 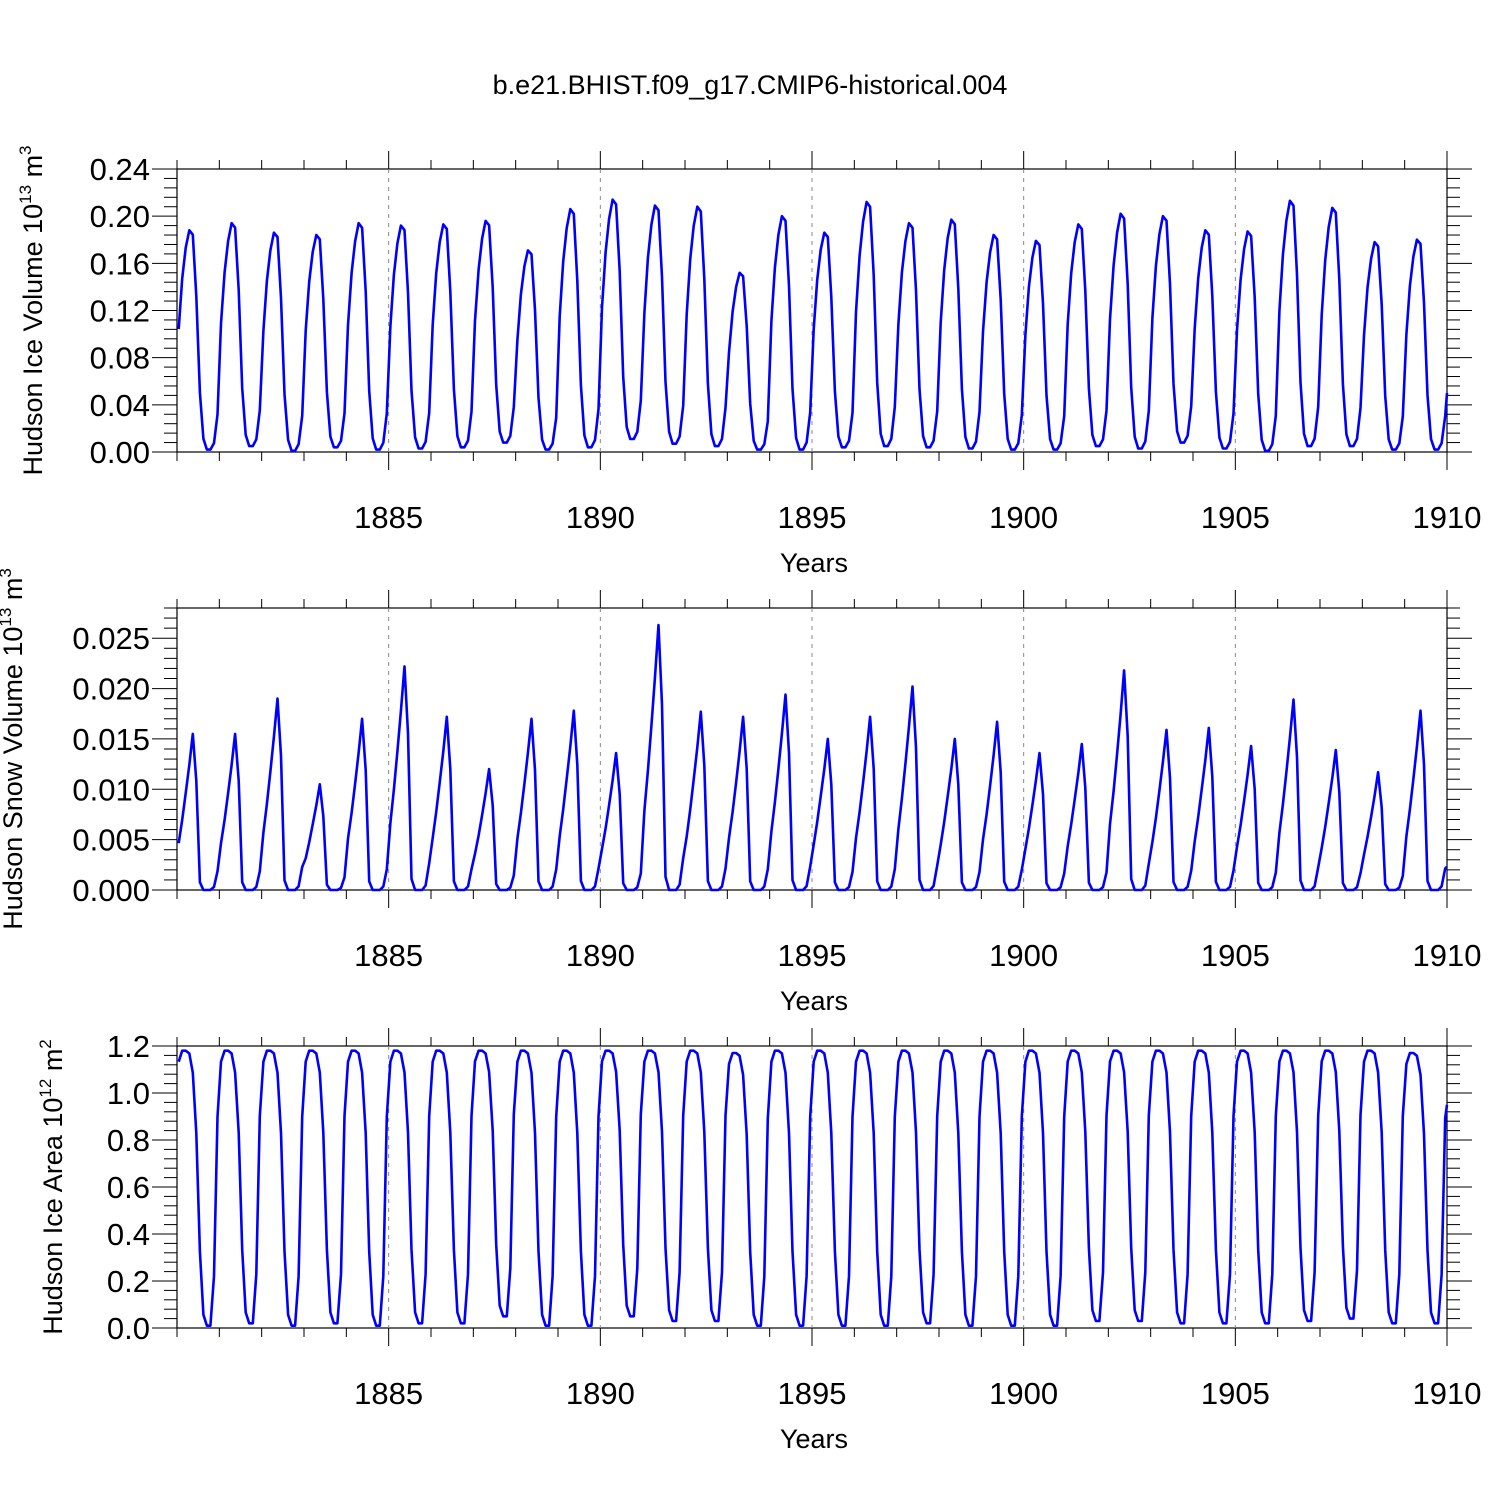 What do you see at coordinates (128, 1281) in the screenshot?
I see `y-tick-label: 0.2` at bounding box center [128, 1281].